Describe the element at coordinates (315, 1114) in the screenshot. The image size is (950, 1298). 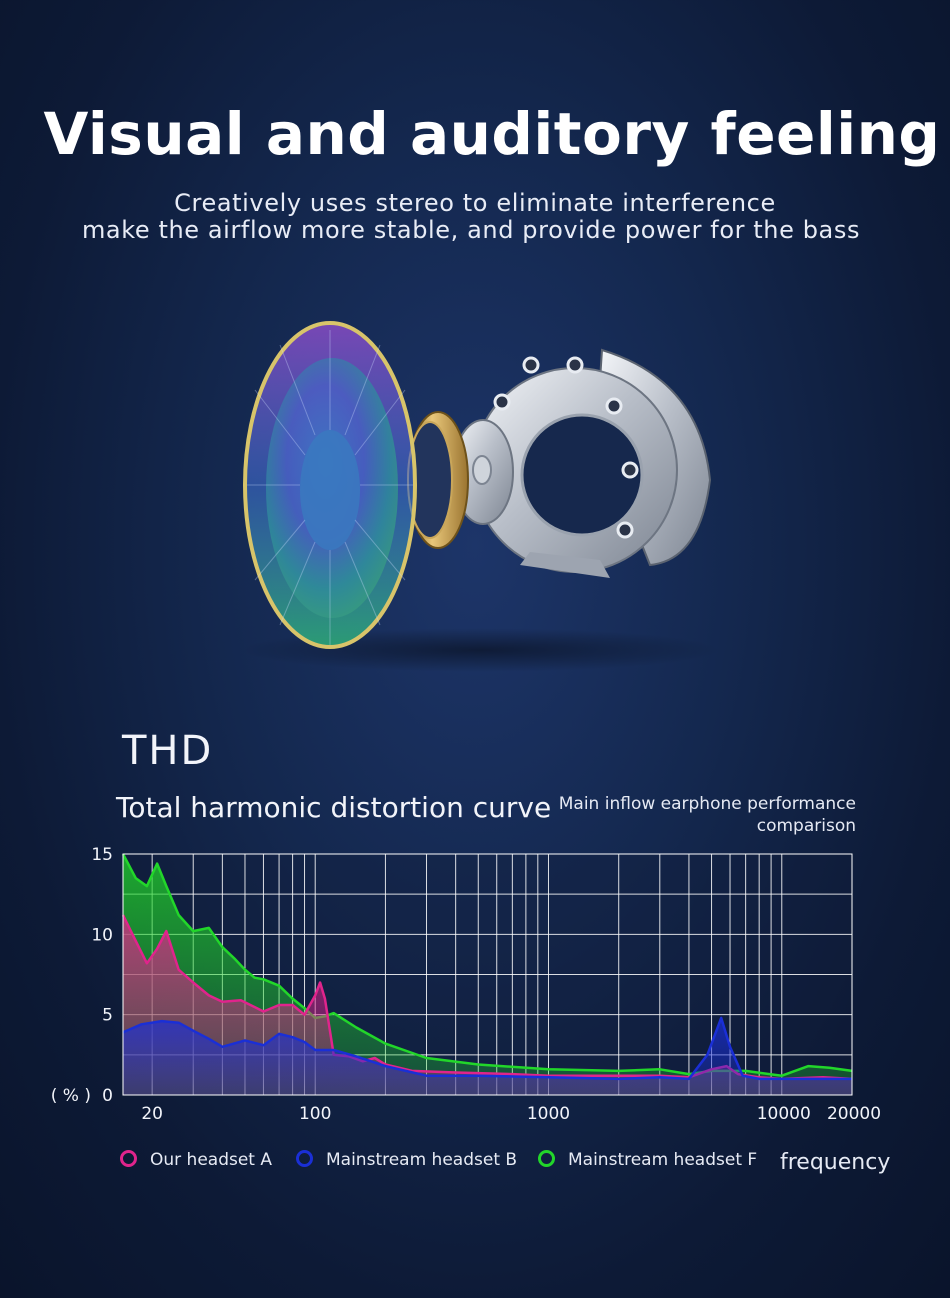
I see `x-tick-label: 100` at that location.